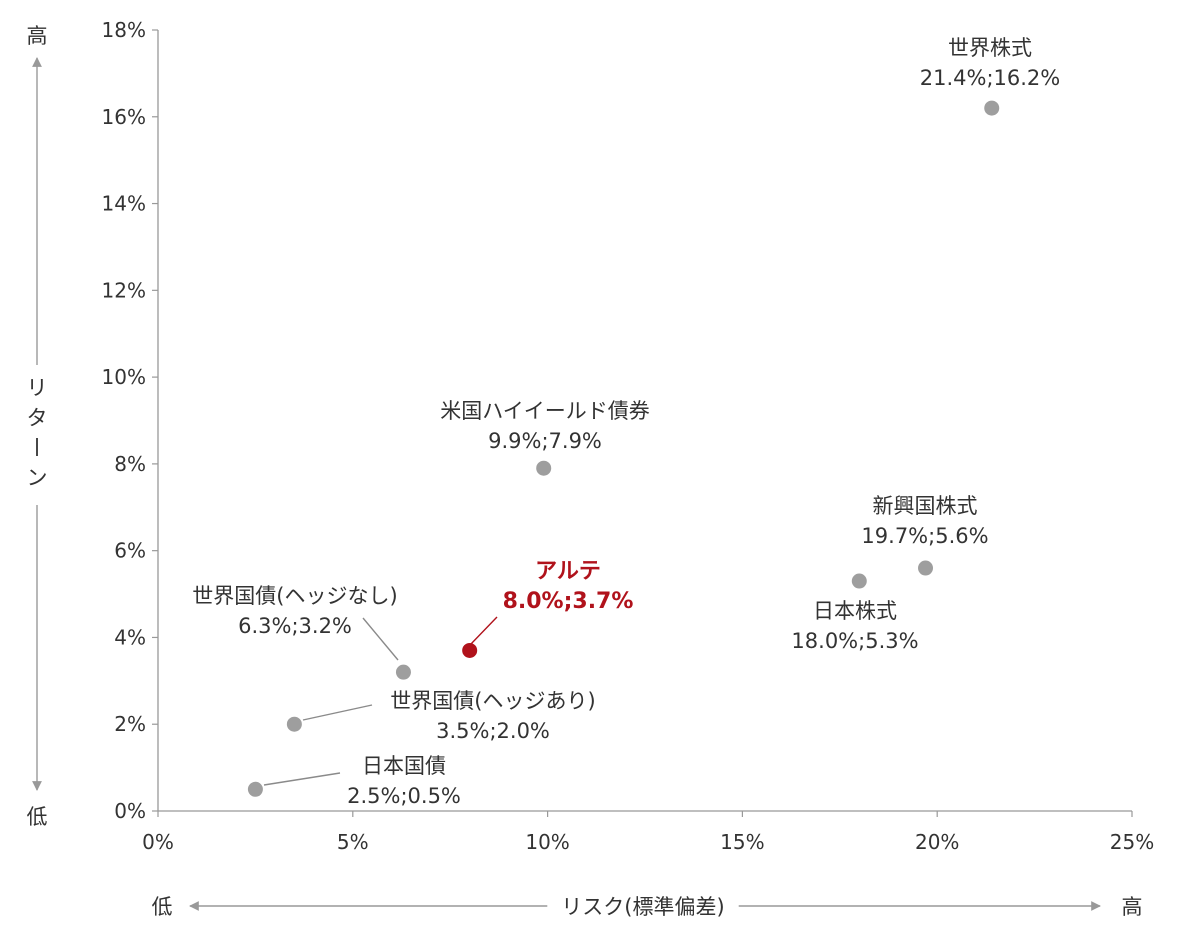 The image size is (1200, 939). Describe the element at coordinates (404, 796) in the screenshot. I see `point-value-label: 2.5%;0.5%` at that location.